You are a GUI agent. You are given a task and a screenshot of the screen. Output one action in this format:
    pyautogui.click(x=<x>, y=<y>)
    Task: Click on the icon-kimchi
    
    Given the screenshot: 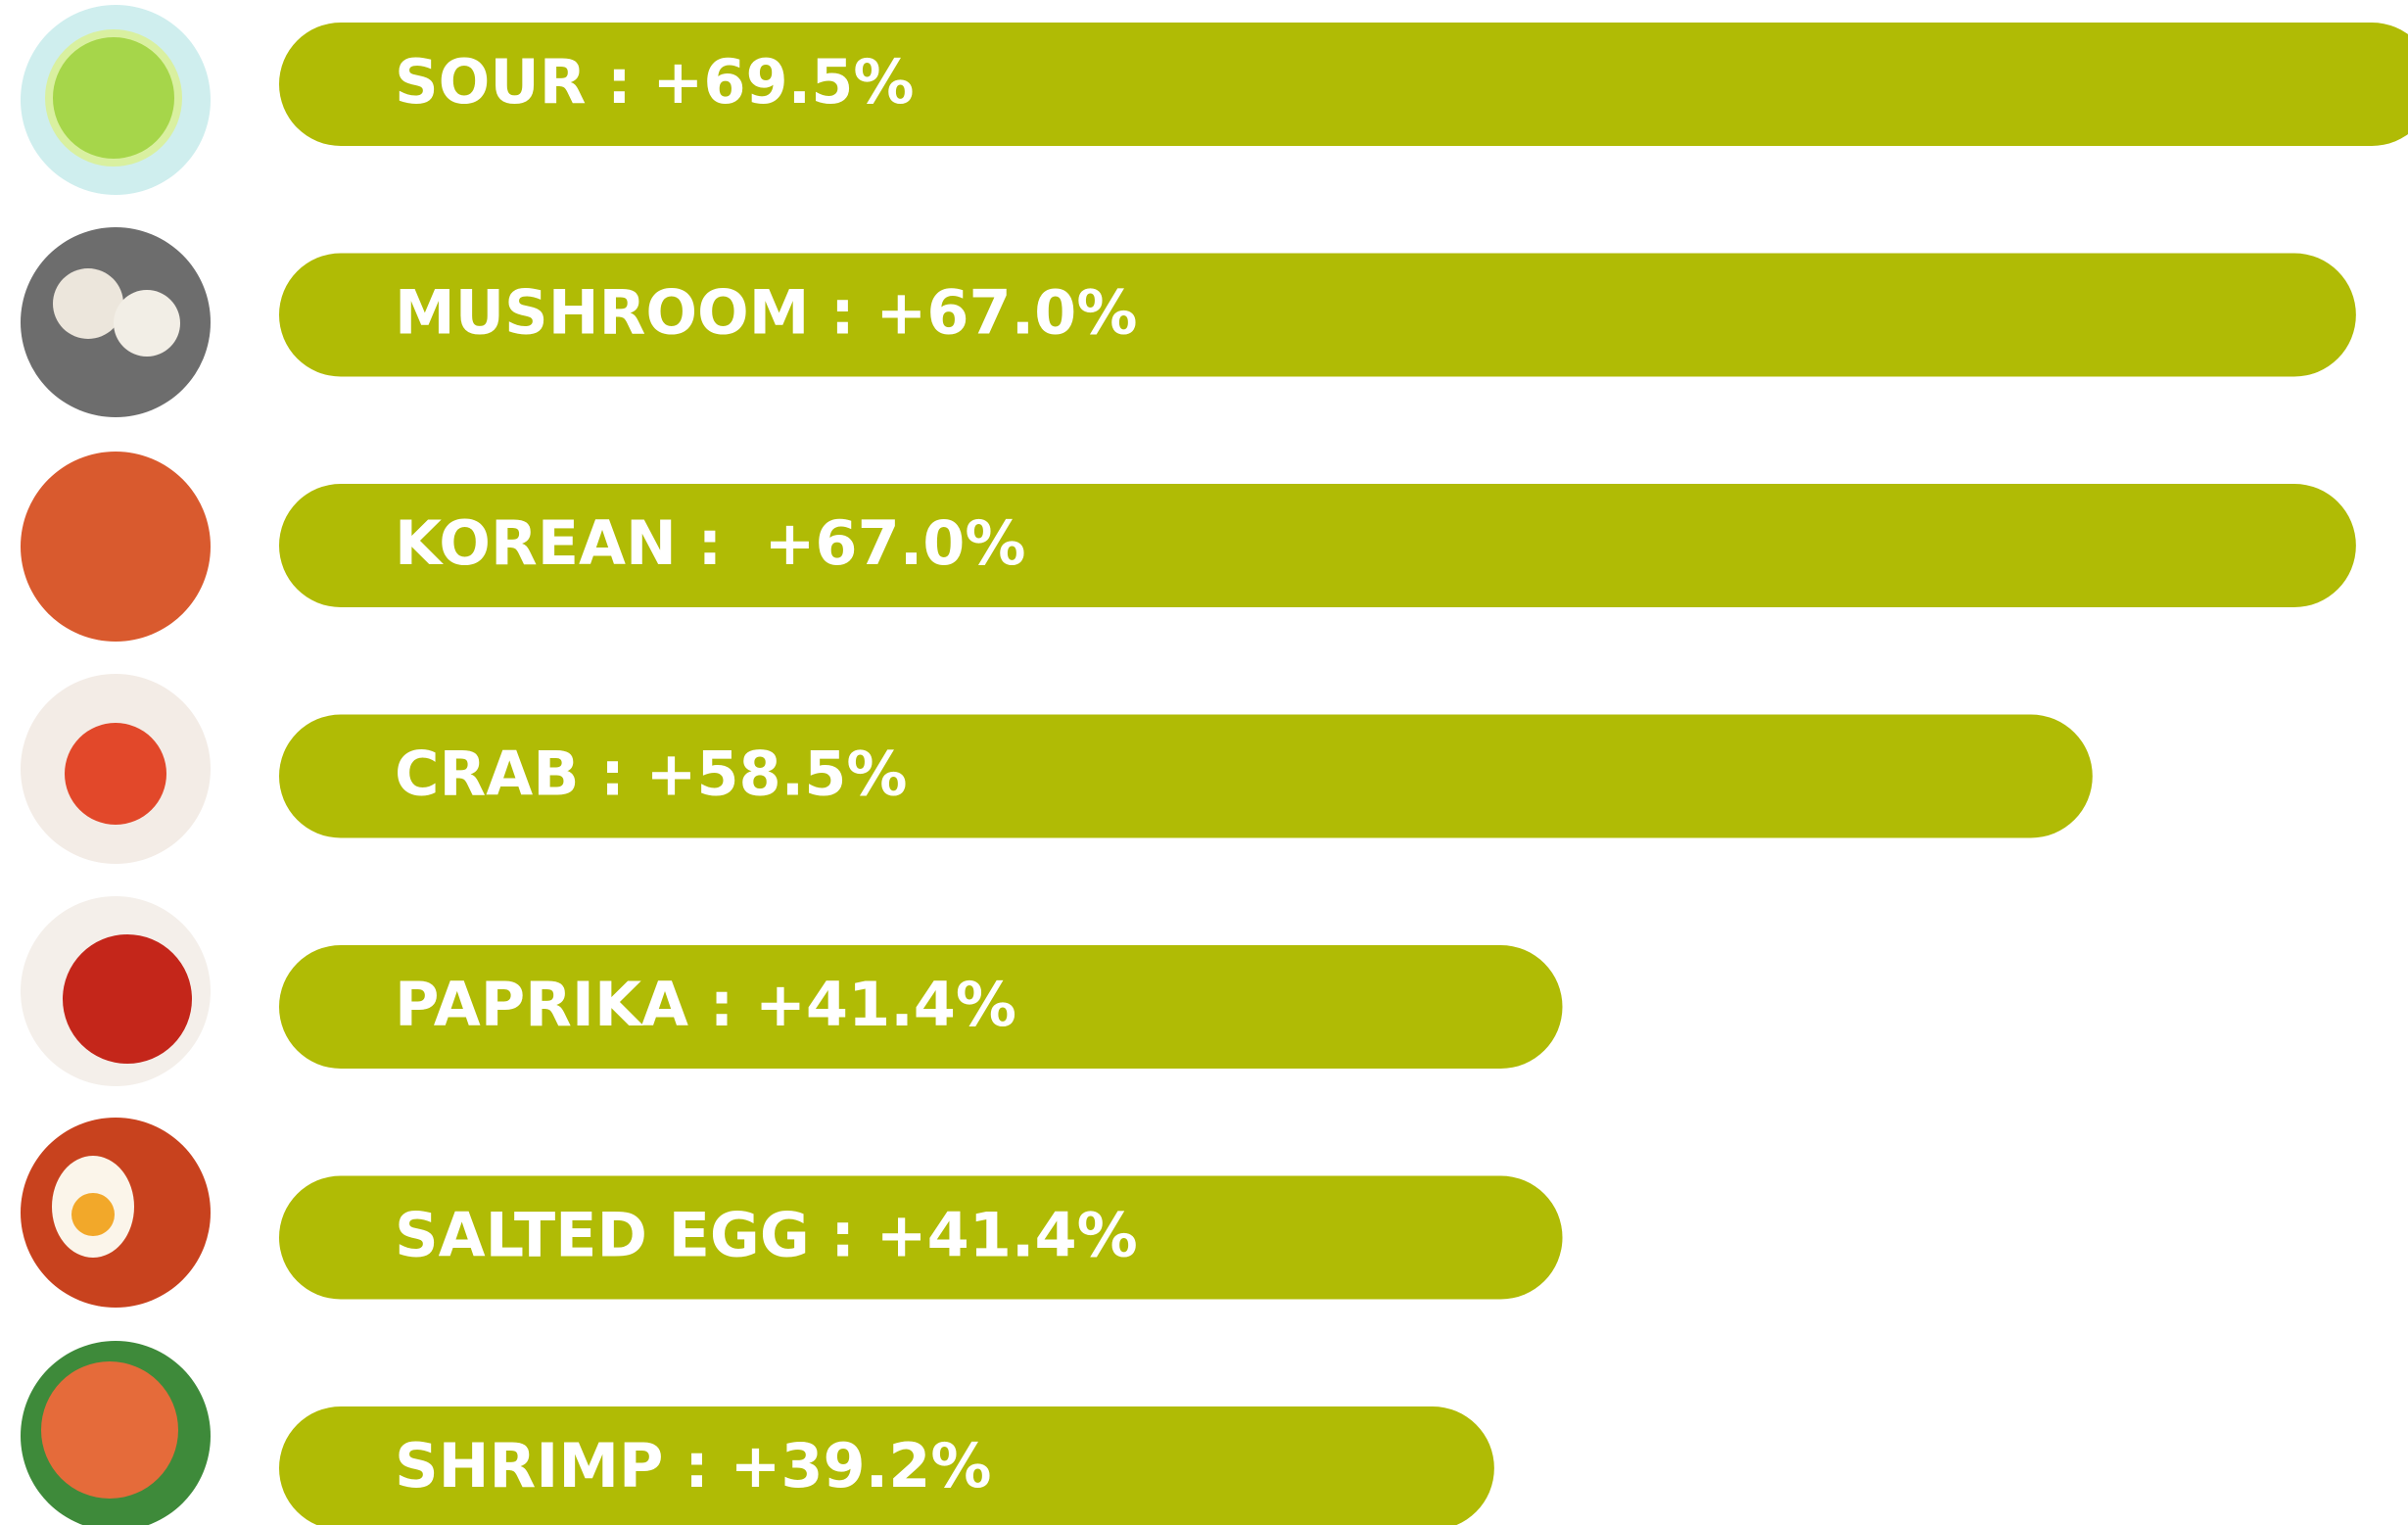 What is the action you would take?
    pyautogui.click(x=116, y=547)
    